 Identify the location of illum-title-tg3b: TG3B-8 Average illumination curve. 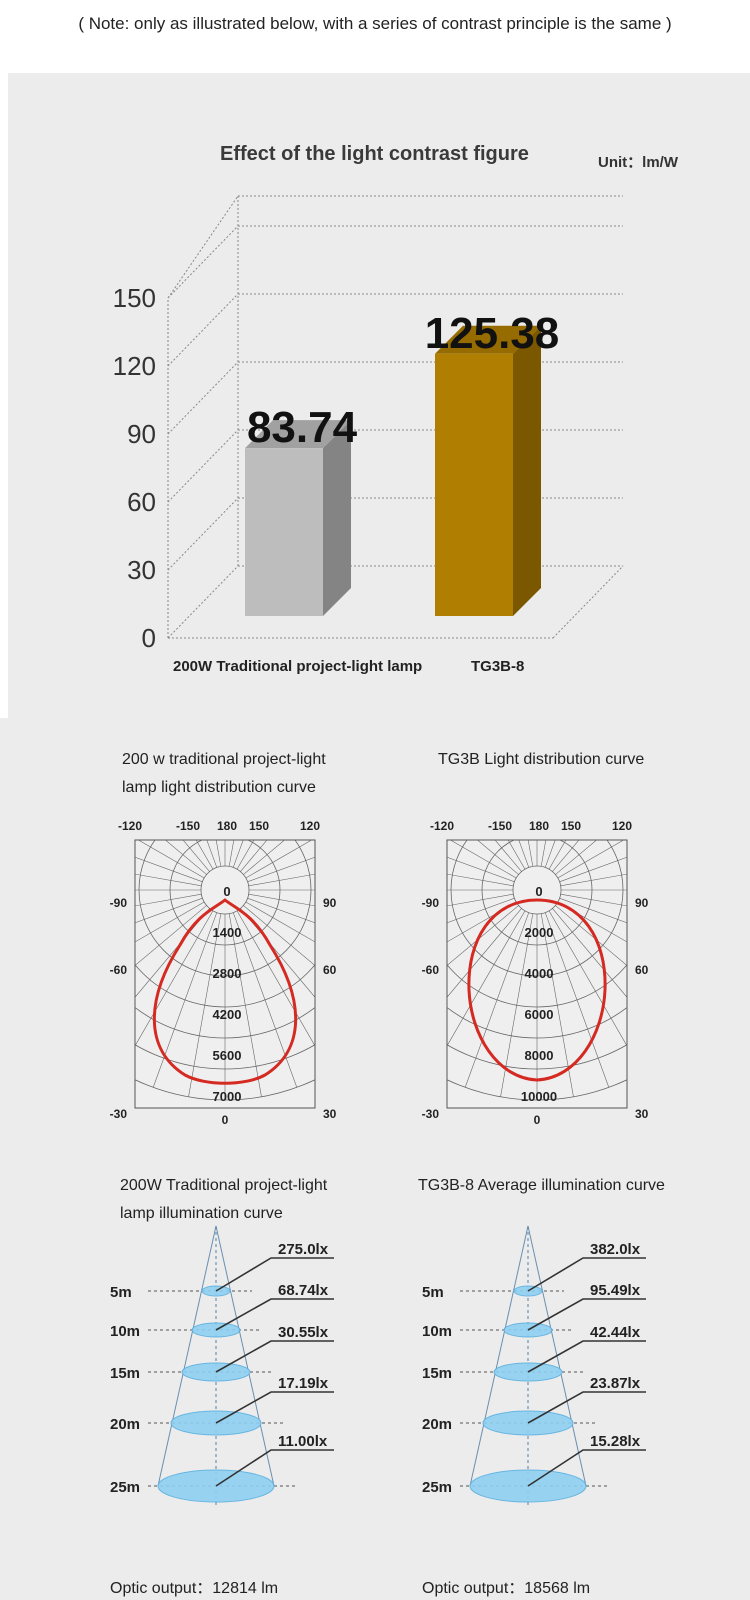
(541, 1186).